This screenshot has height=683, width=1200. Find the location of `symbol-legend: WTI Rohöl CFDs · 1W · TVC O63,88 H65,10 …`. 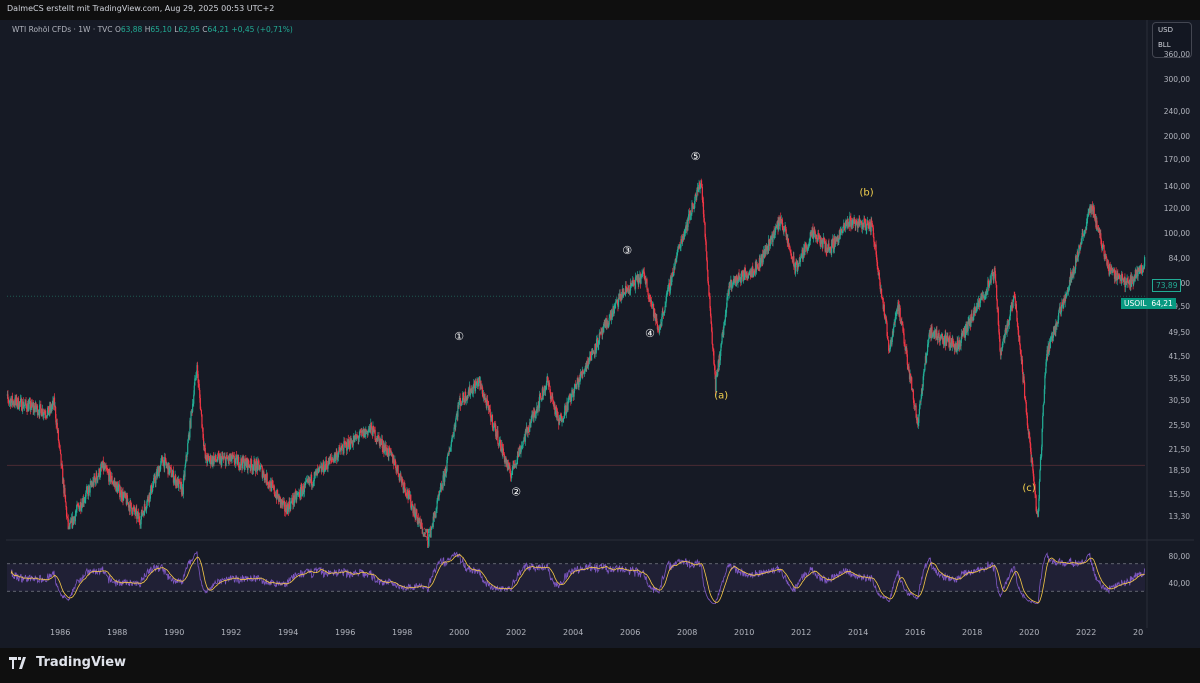

symbol-legend: WTI Rohöl CFDs · 1W · TVC O63,88 H65,10 … is located at coordinates (152, 29).